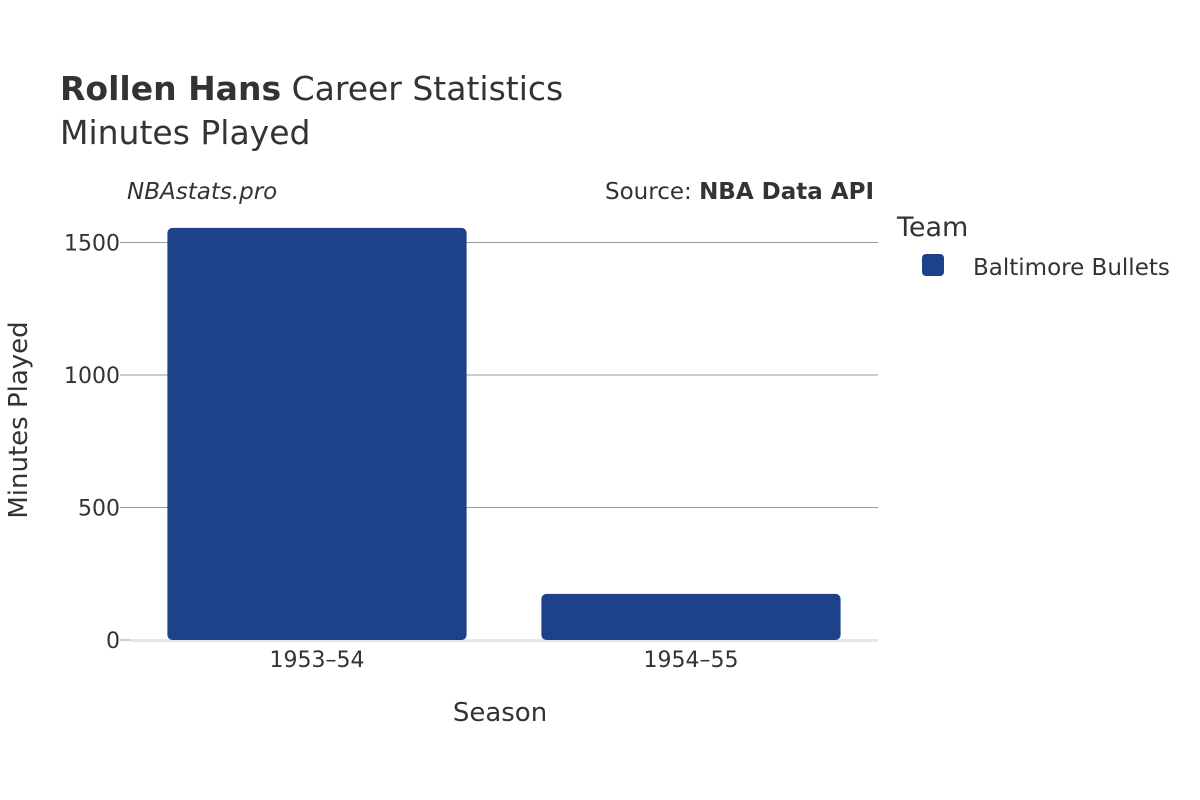 The image size is (1200, 800). What do you see at coordinates (92, 376) in the screenshot?
I see `y-tick-label: 1000` at bounding box center [92, 376].